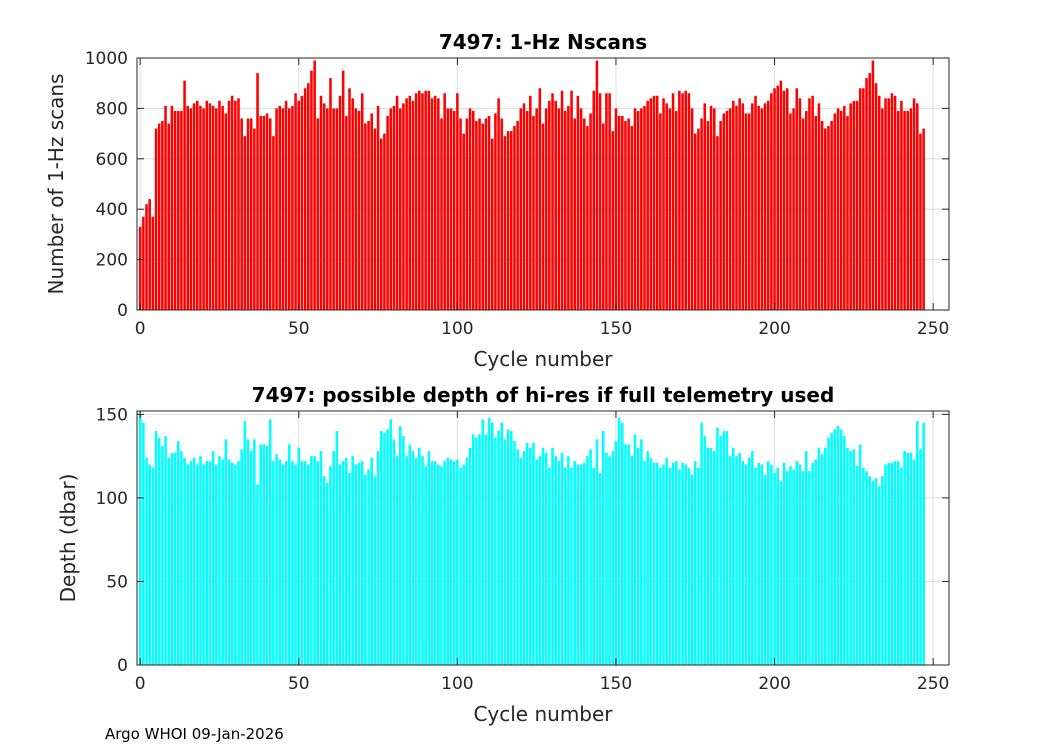 The height and width of the screenshot is (754, 1050). What do you see at coordinates (112, 210) in the screenshot?
I see `y-tick-label: 400` at bounding box center [112, 210].